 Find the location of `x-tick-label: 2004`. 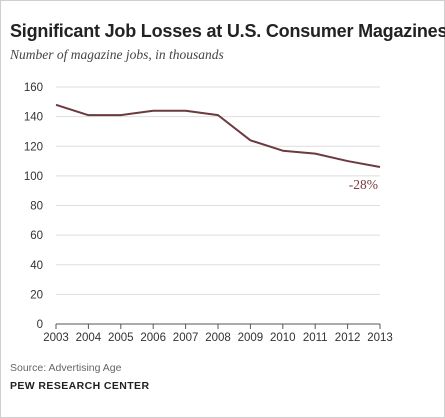

x-tick-label: 2004 is located at coordinates (89, 338).